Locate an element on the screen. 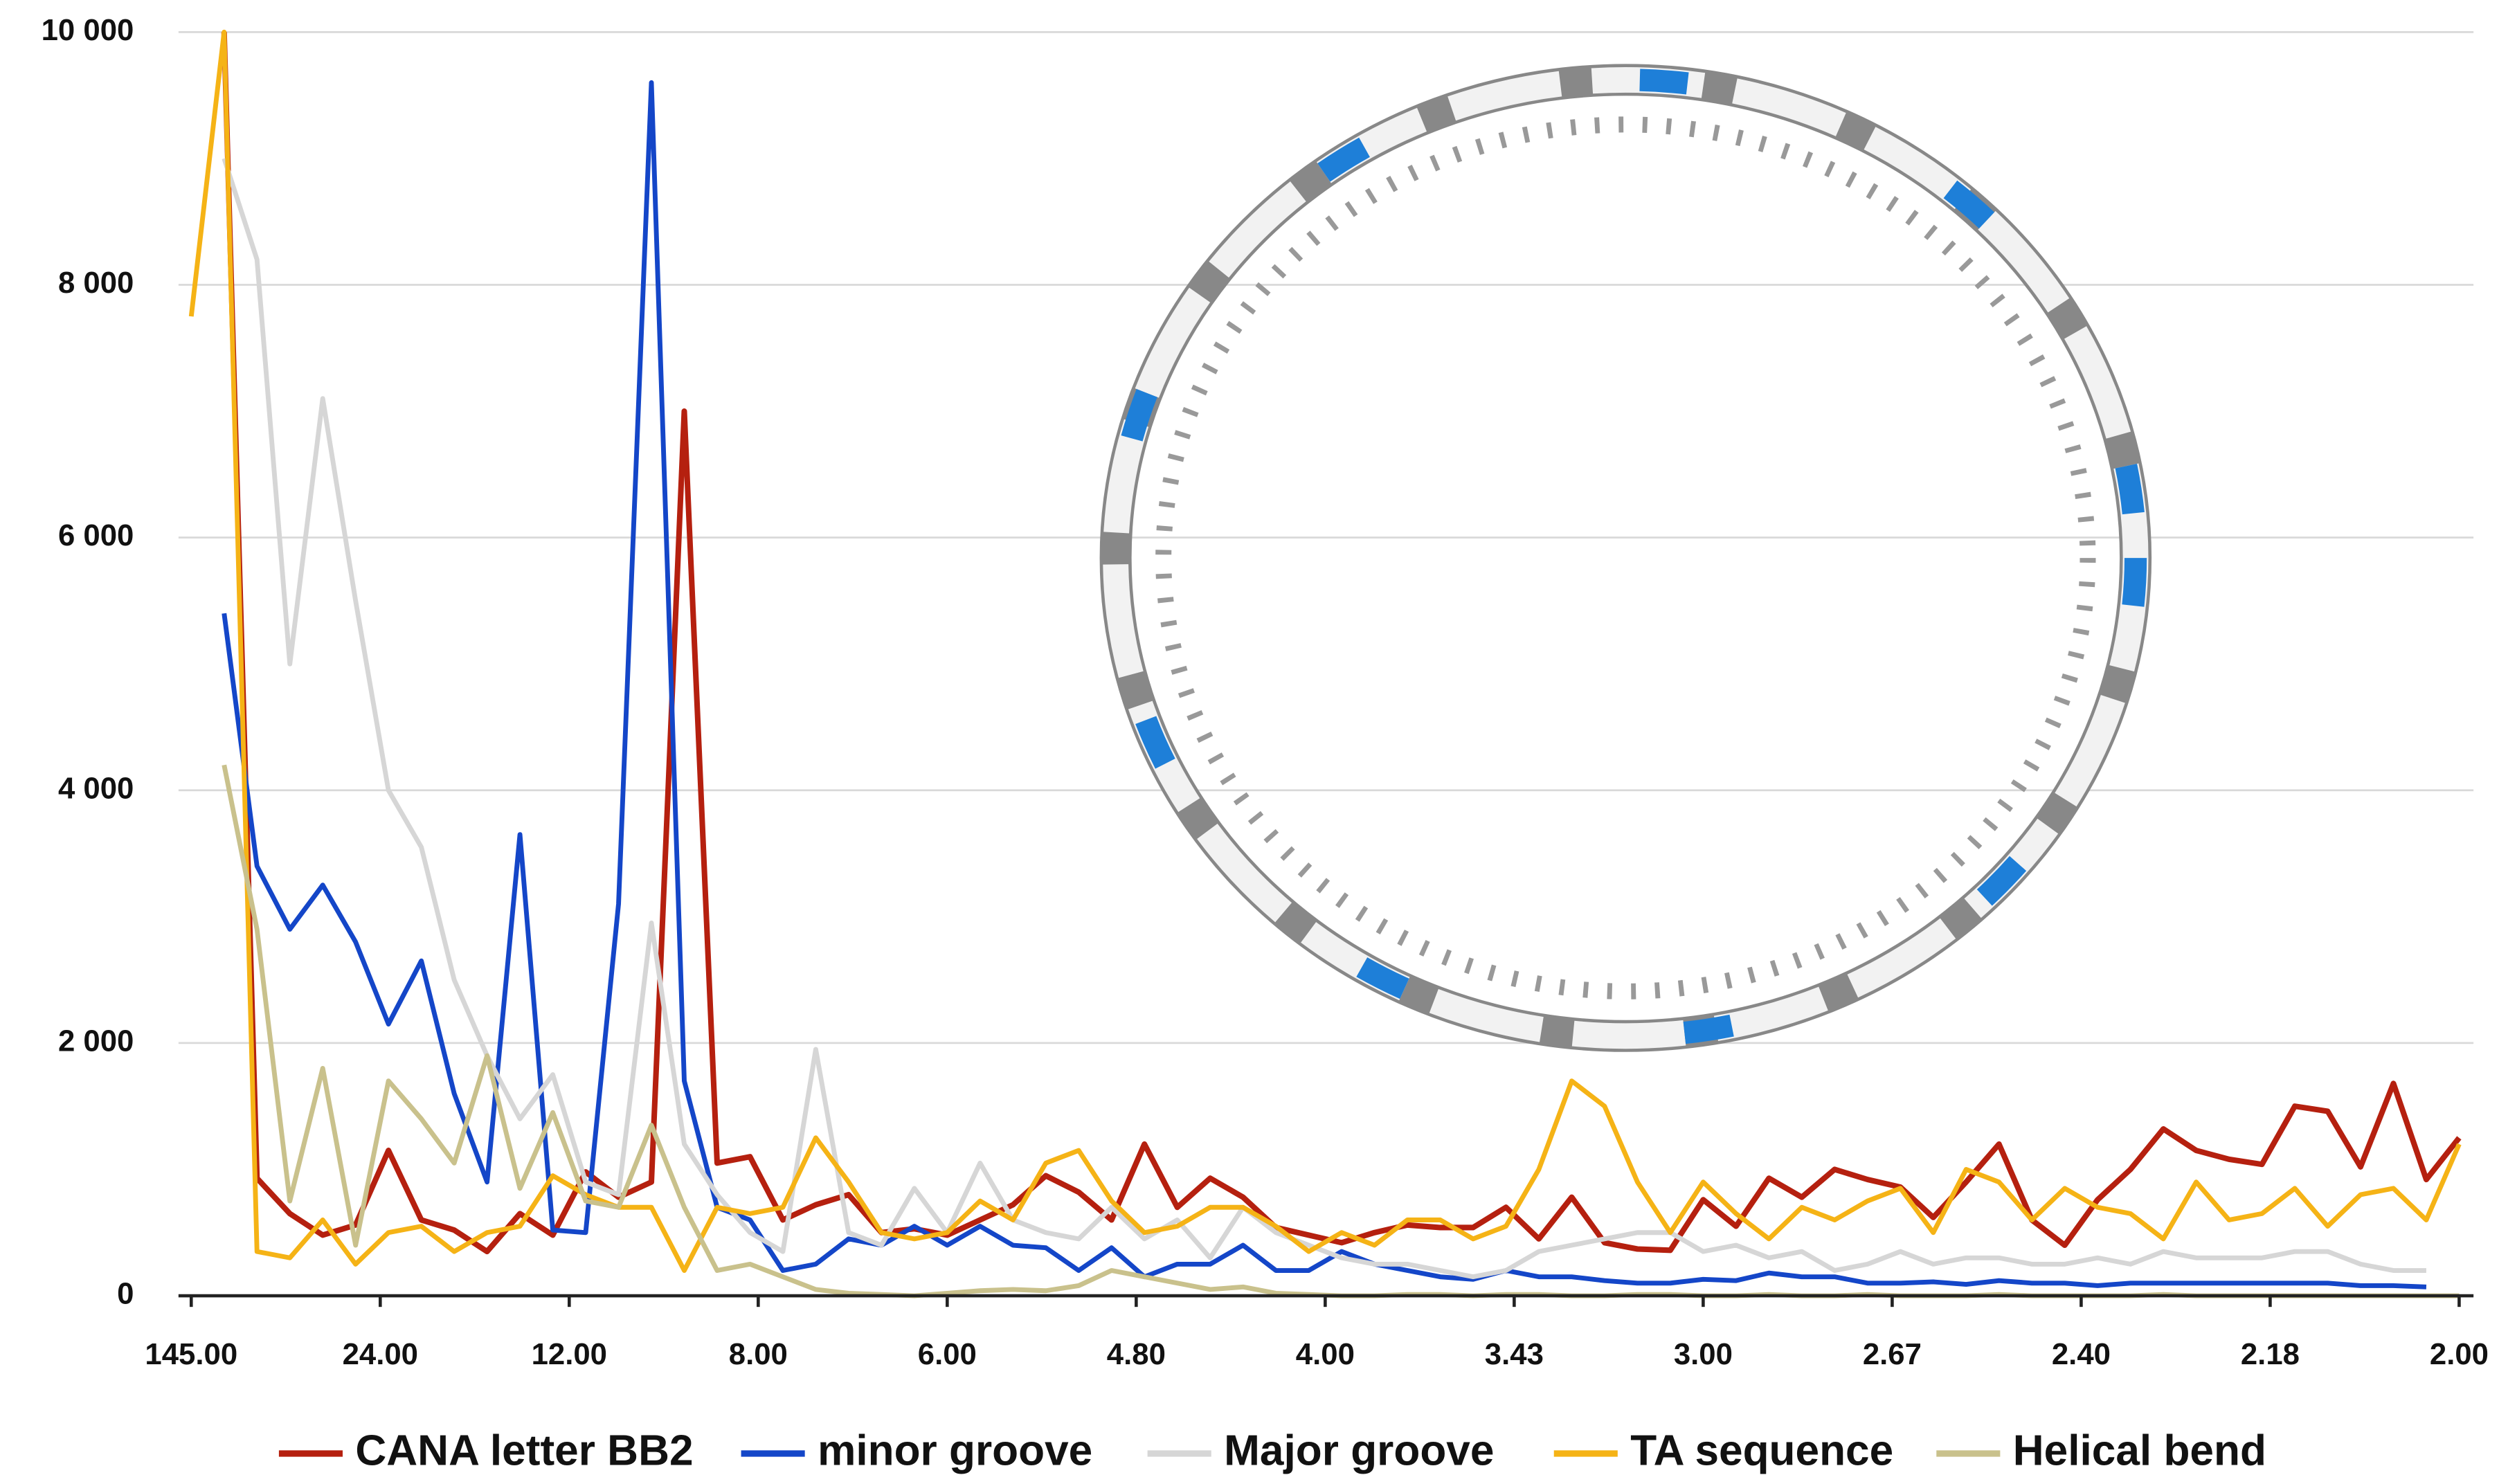  legend-label: Helical bend is located at coordinates (2140, 1451).